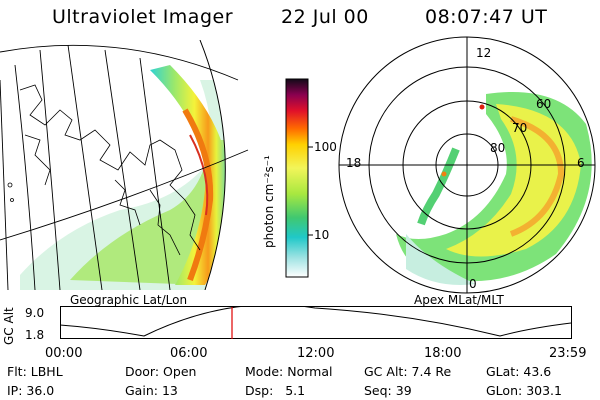  I want to click on glat-field: GLat: 43.6, so click(519, 371).